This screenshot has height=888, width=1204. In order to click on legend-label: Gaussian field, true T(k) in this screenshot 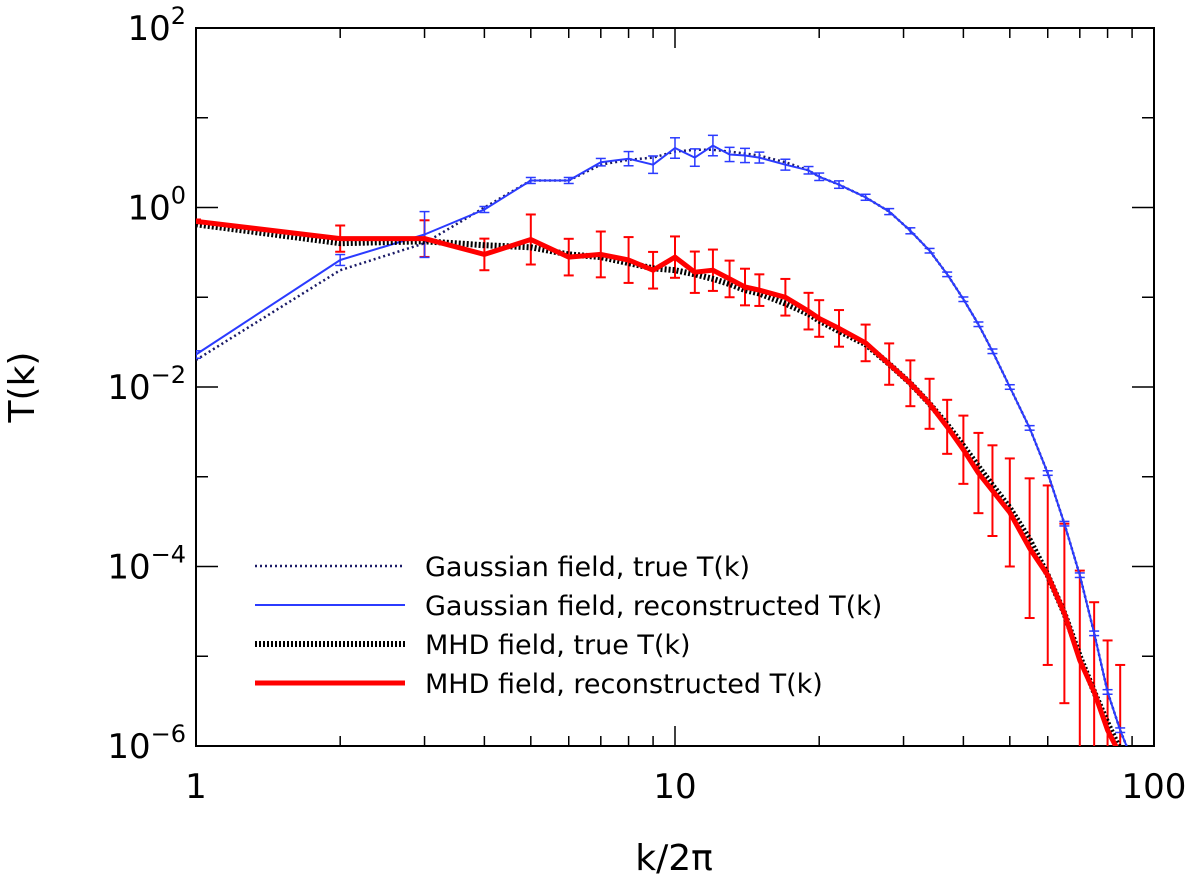, I will do `click(587, 567)`.